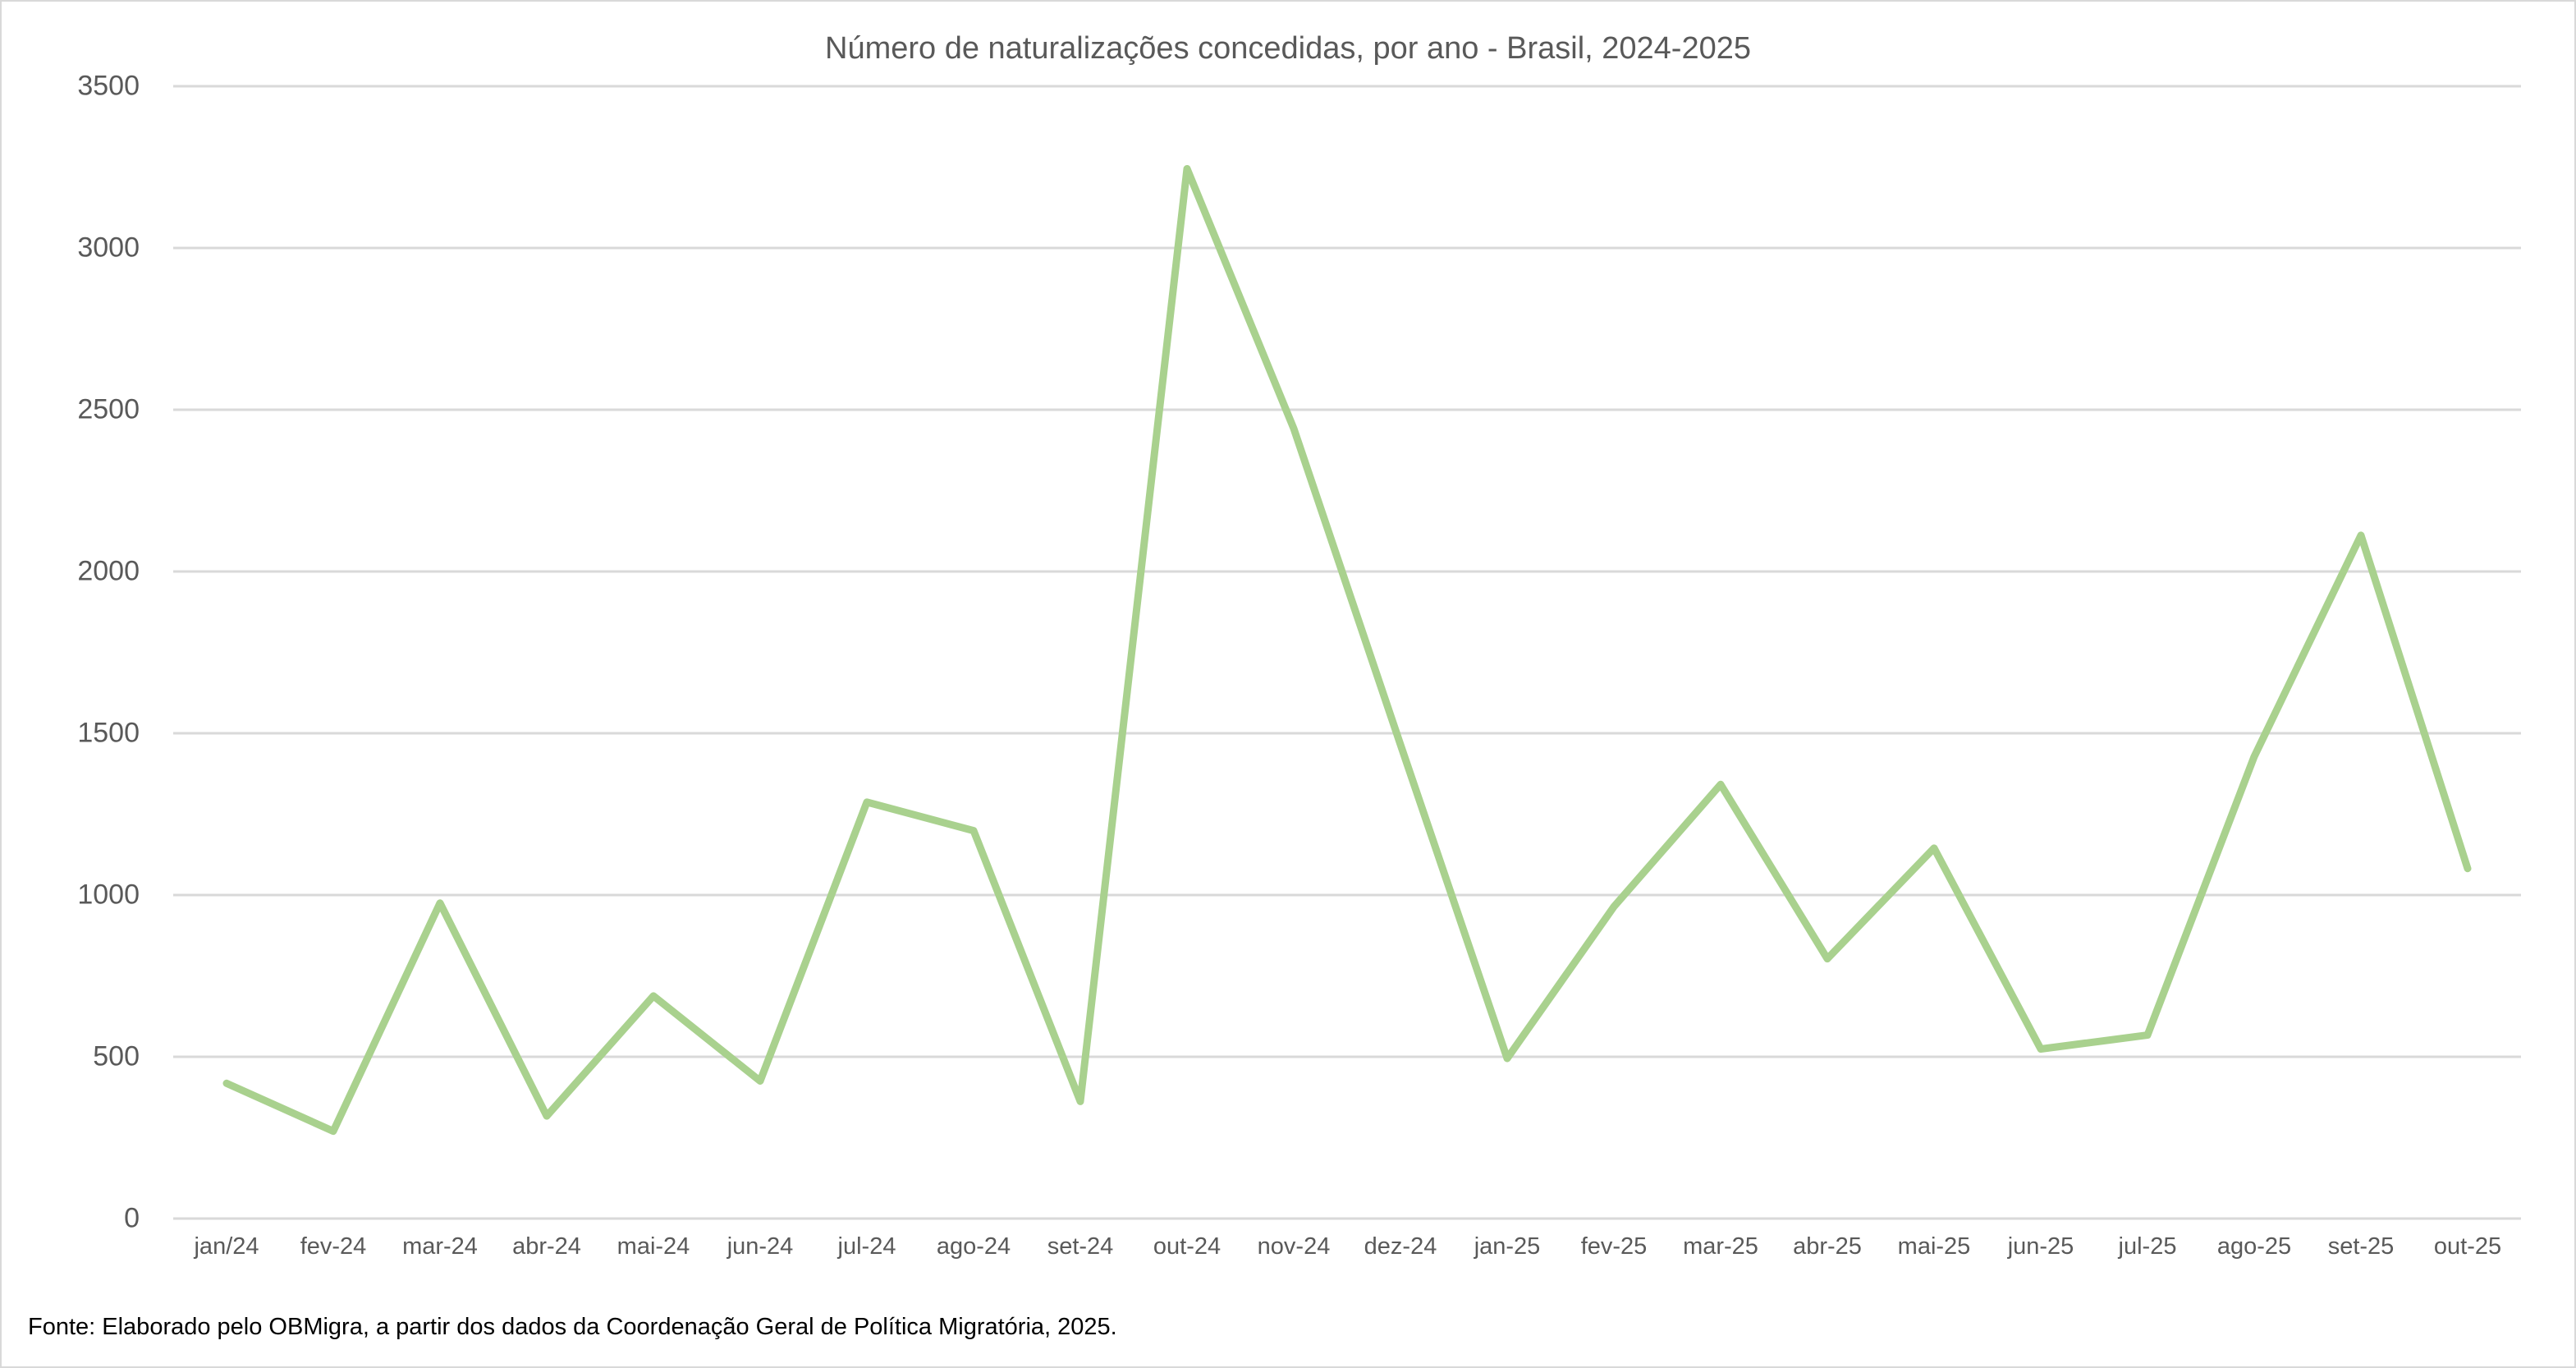  What do you see at coordinates (546, 1246) in the screenshot?
I see `x-tick-label: abr-24` at bounding box center [546, 1246].